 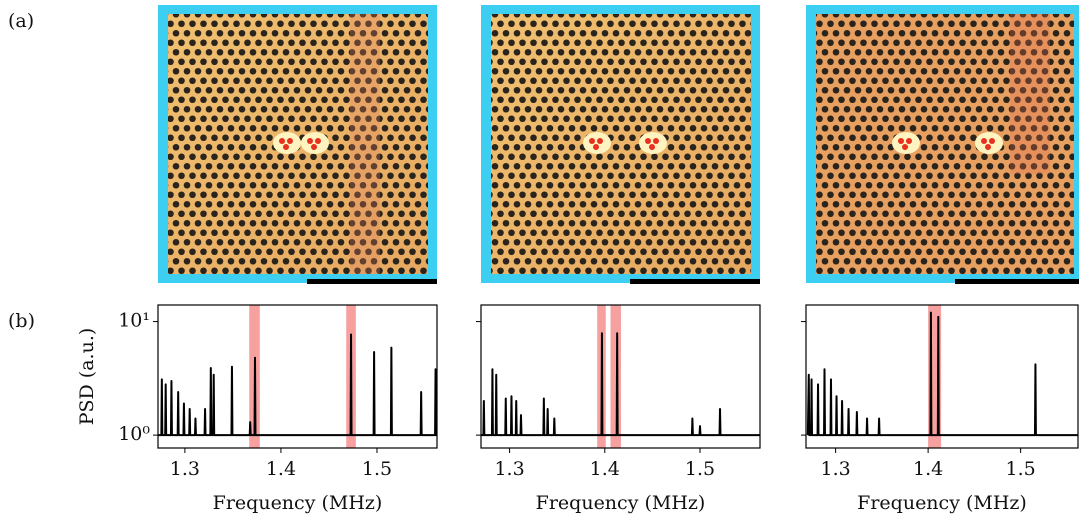 I want to click on y-tick-label: 10¹, so click(x=134, y=321).